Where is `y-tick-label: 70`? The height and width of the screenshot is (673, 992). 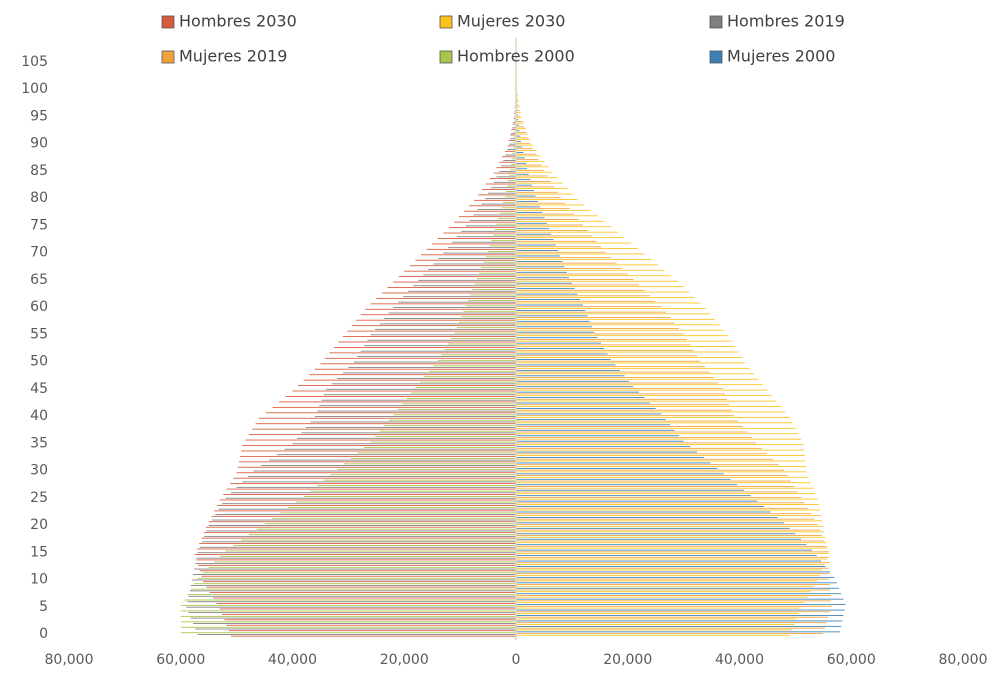 y-tick-label: 70 is located at coordinates (39, 253).